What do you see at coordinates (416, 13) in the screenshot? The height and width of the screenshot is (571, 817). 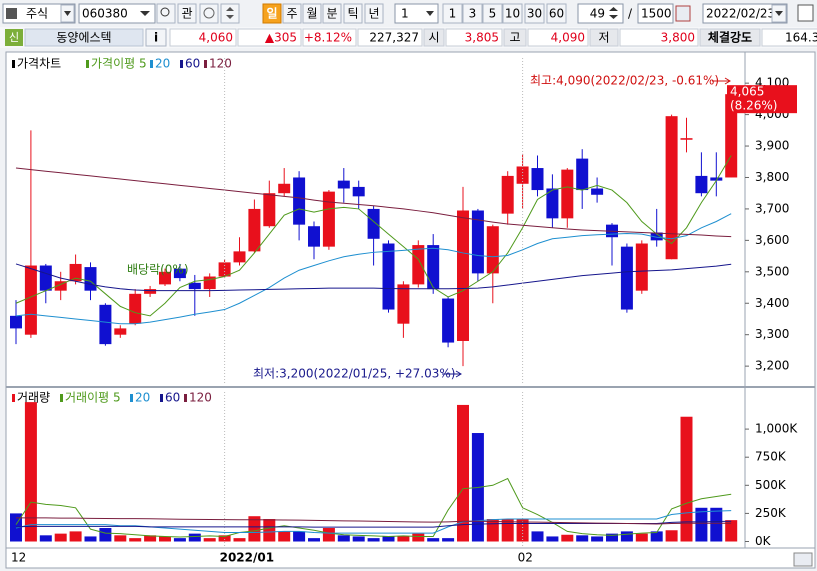 I see `interval-combo` at bounding box center [416, 13].